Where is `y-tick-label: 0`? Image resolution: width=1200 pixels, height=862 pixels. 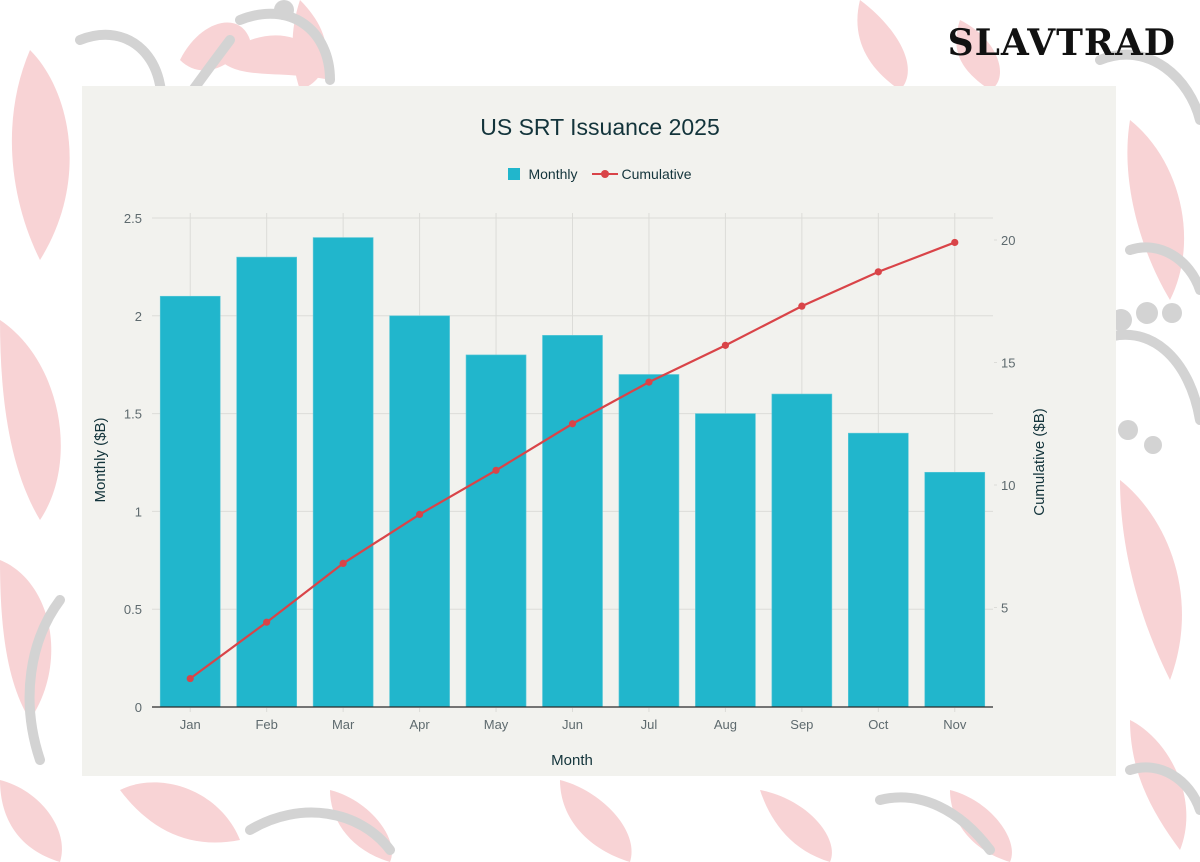
y-tick-label: 0 is located at coordinates (138, 707).